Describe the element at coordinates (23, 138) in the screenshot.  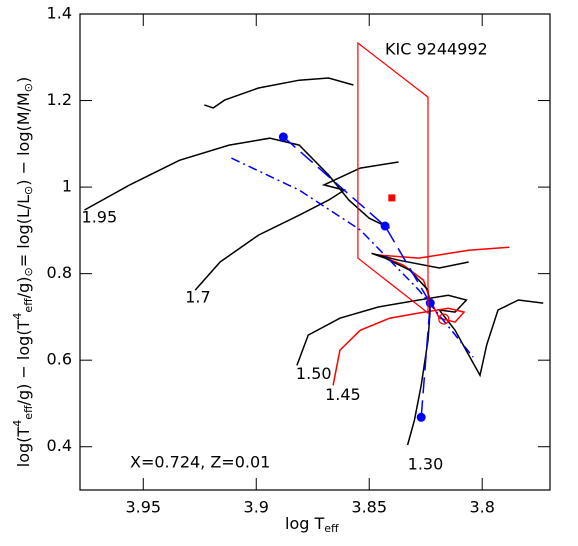
I see `y-axis-label-part: ) − log(M/M` at that location.